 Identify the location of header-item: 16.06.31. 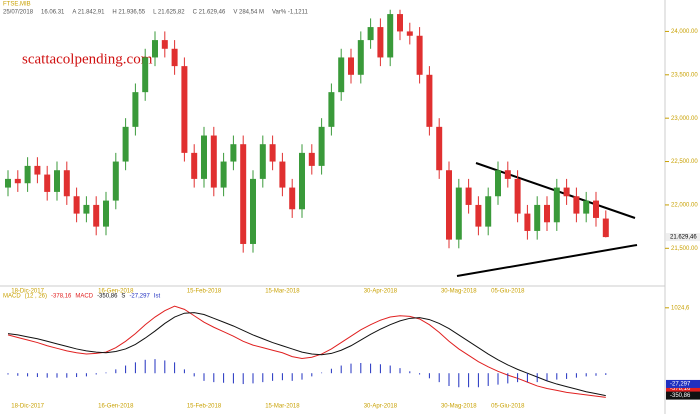
(53, 13).